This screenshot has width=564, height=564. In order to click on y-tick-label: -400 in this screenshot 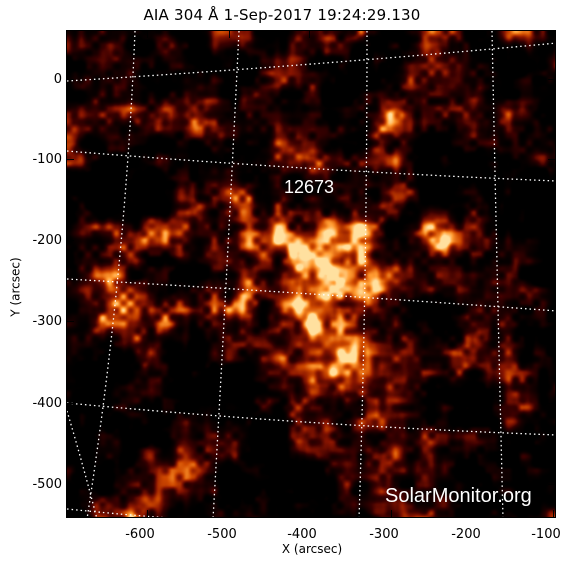, I will do `click(47, 403)`.